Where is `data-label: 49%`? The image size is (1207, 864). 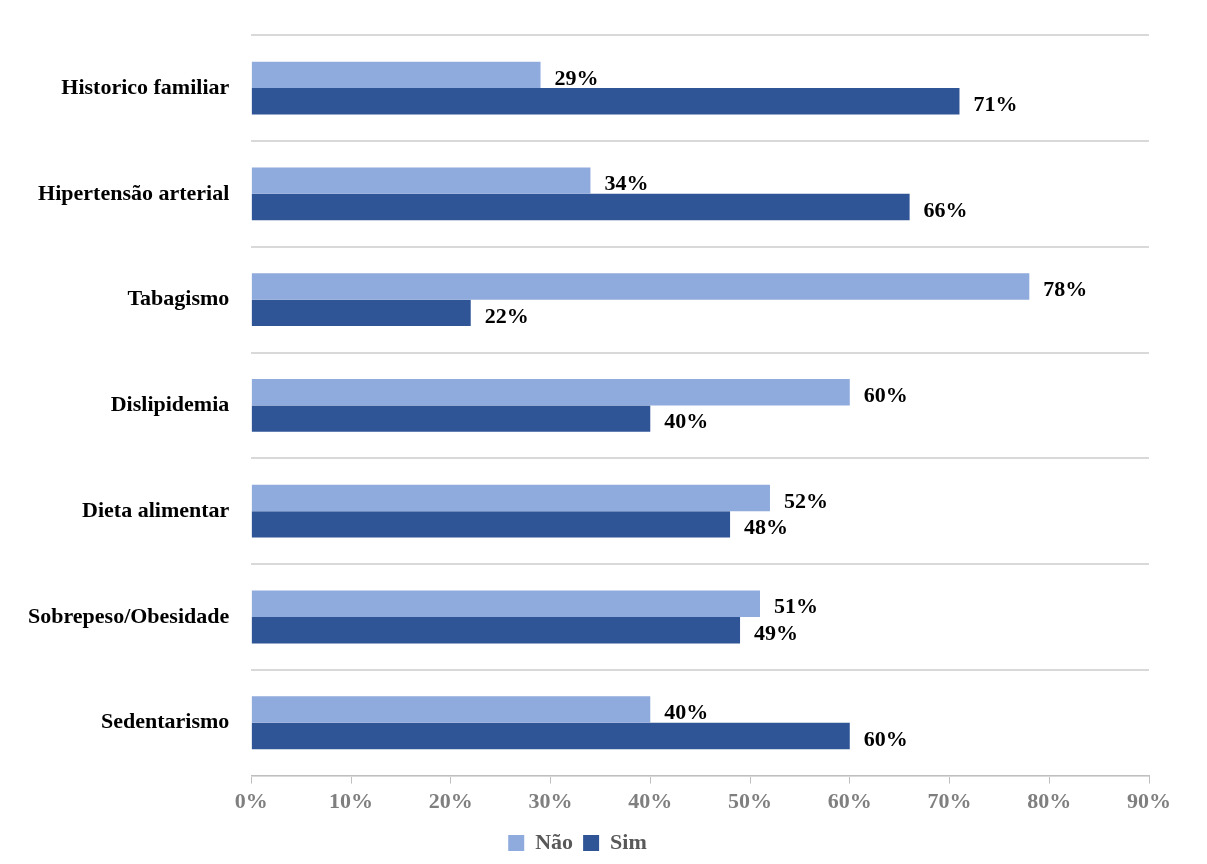
data-label: 49% is located at coordinates (776, 632).